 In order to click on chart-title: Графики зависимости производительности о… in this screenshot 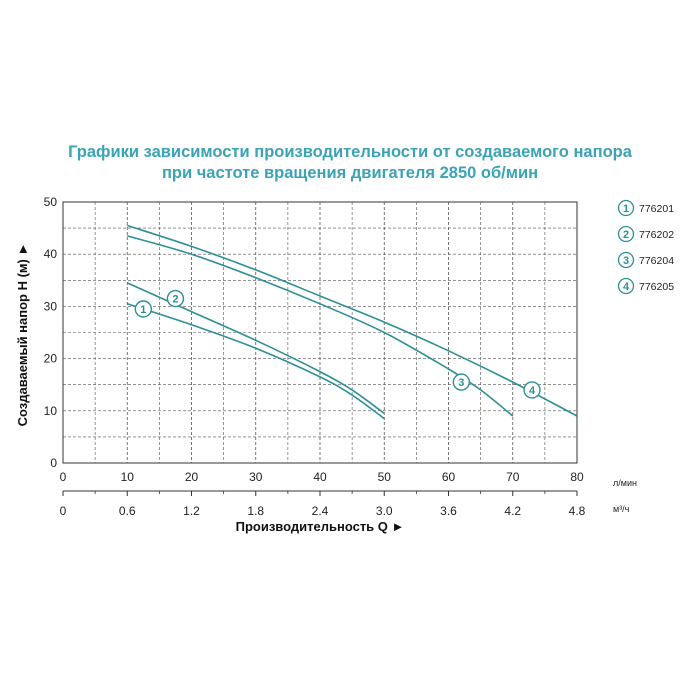, I will do `click(350, 163)`.